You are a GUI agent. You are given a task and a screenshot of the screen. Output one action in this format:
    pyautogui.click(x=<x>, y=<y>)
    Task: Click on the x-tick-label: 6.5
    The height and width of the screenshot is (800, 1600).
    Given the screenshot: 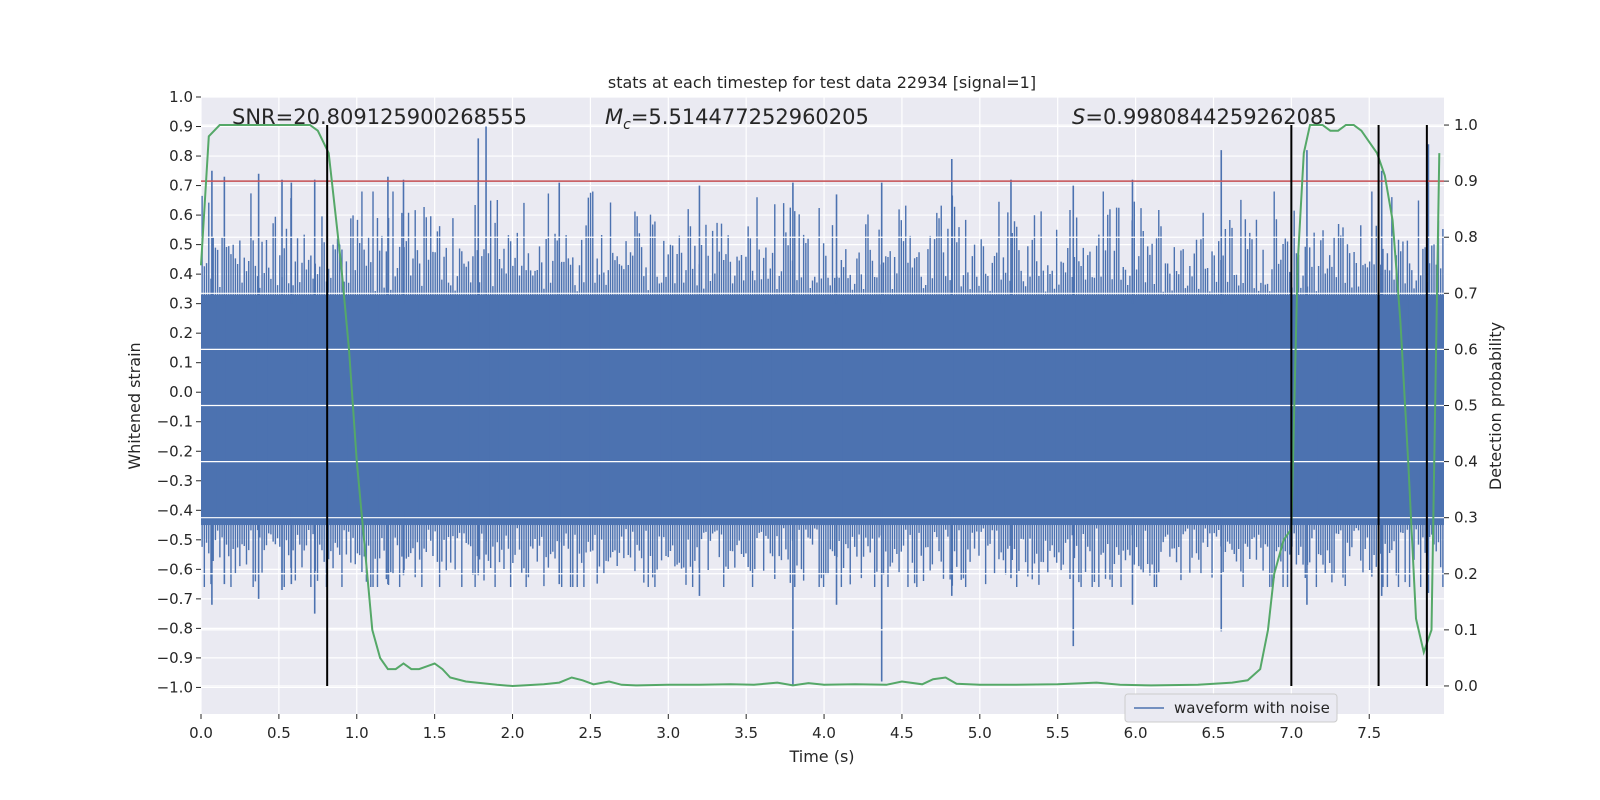 What is the action you would take?
    pyautogui.click(x=1214, y=733)
    